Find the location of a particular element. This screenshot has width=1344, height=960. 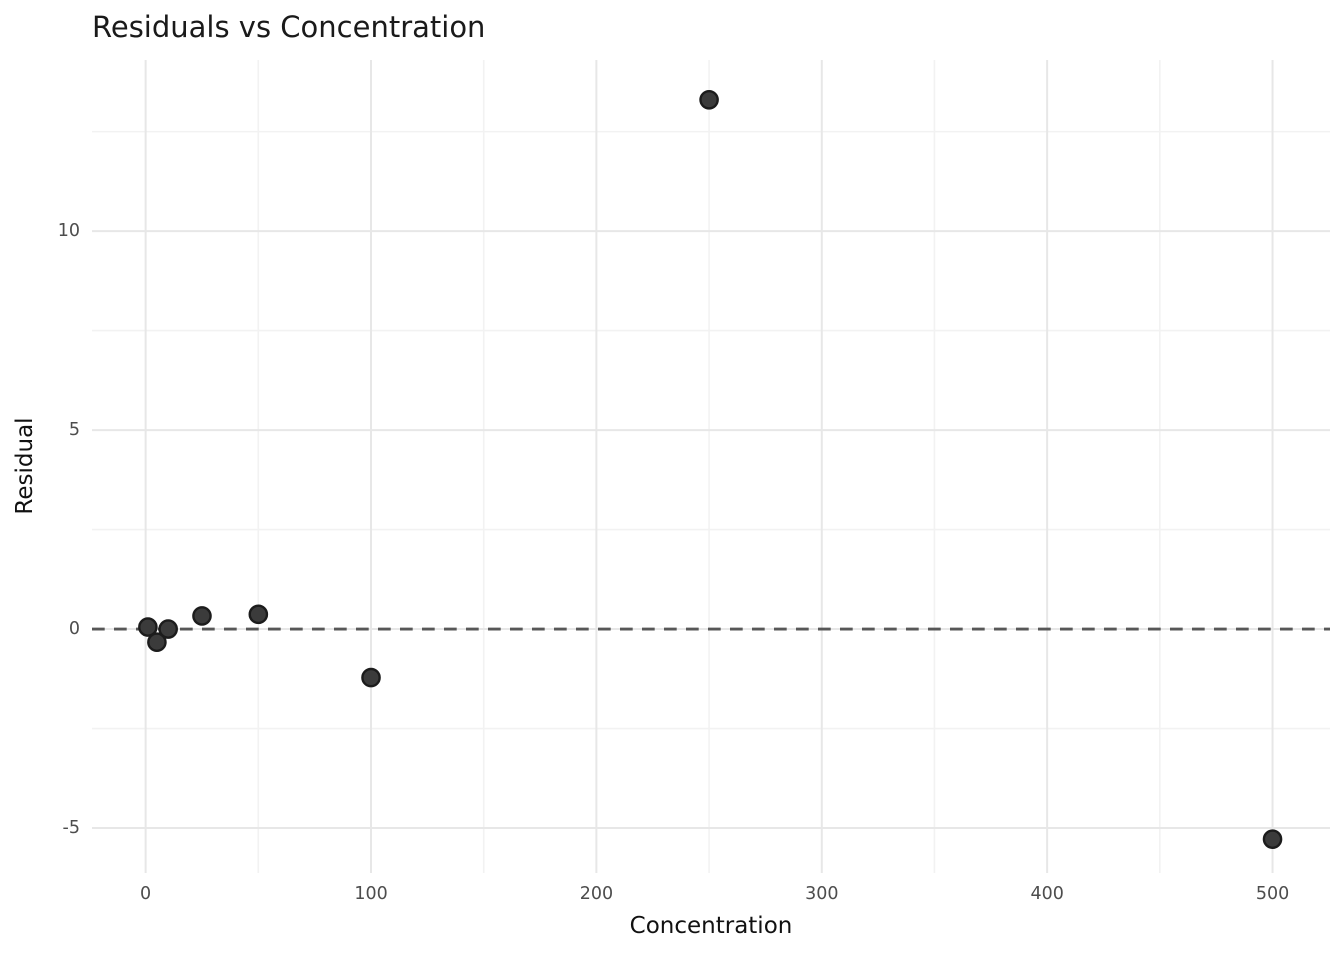

x-tick-label: 0 is located at coordinates (146, 894).